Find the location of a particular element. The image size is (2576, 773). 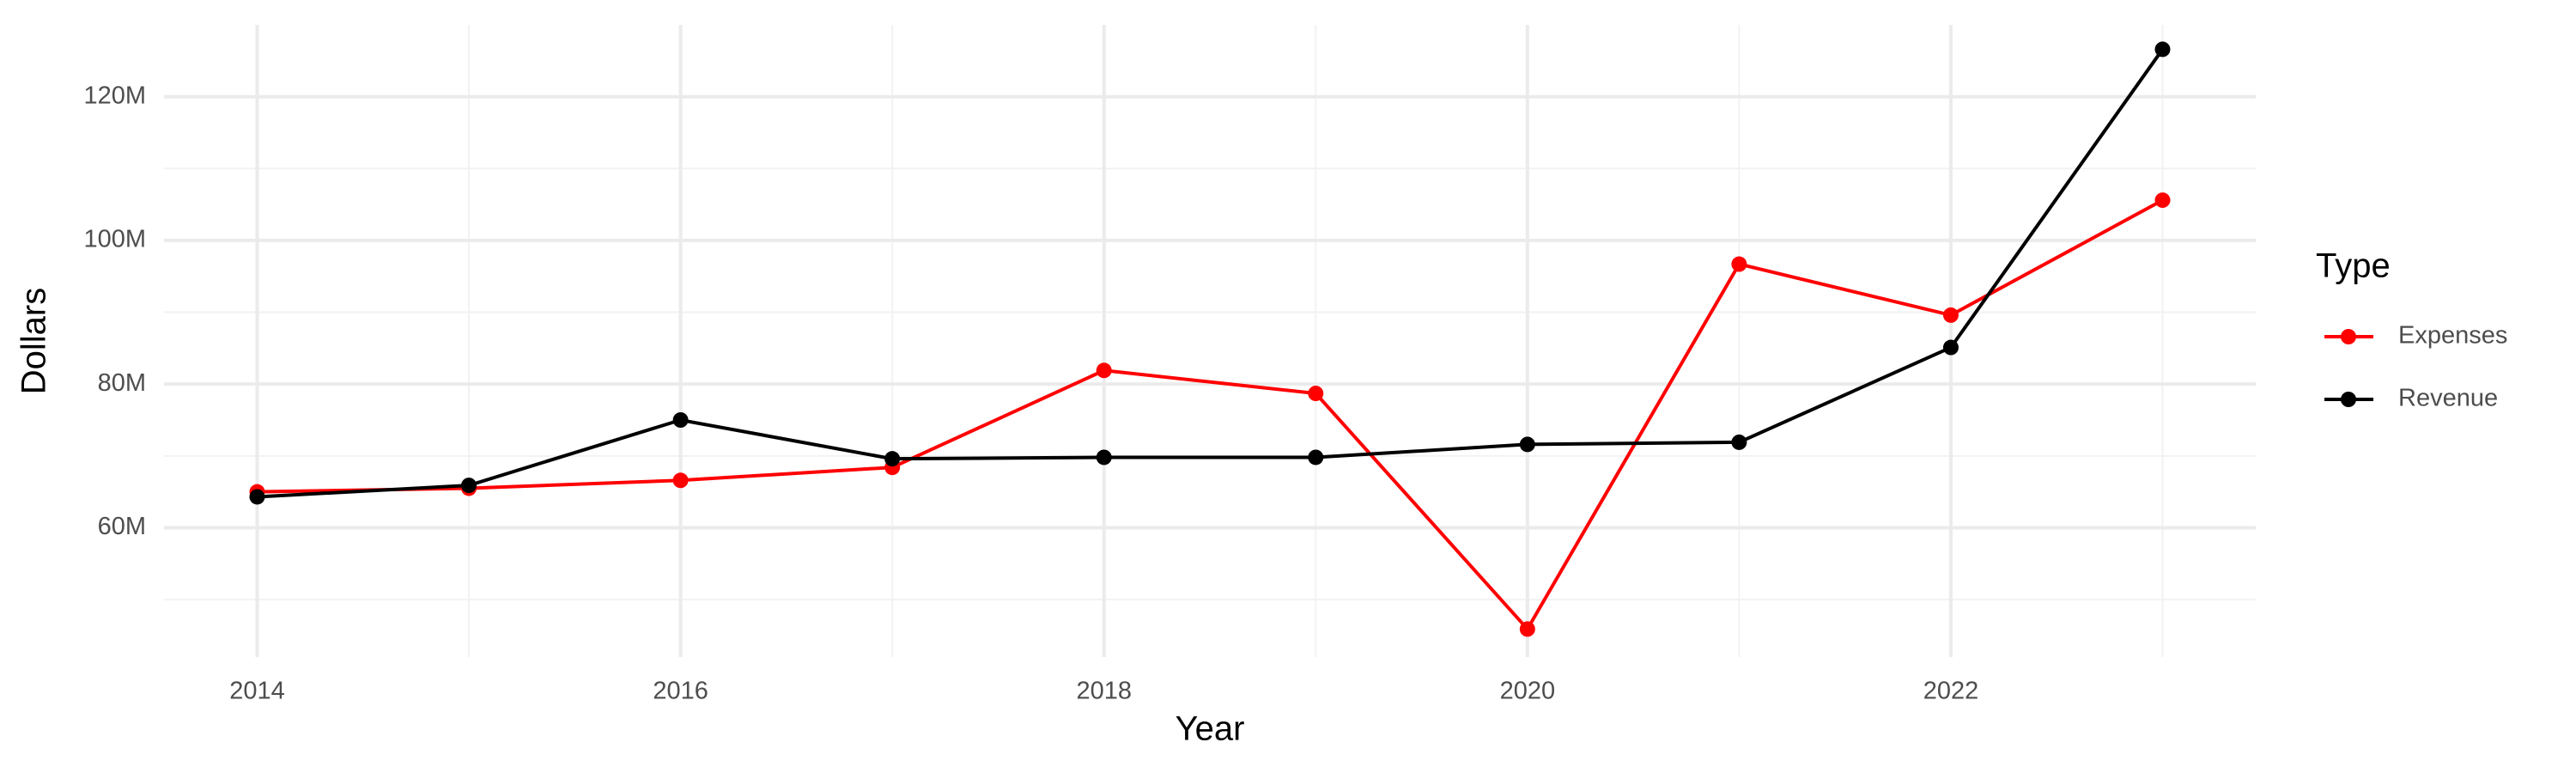

x-axis-title: Year is located at coordinates (1210, 729).